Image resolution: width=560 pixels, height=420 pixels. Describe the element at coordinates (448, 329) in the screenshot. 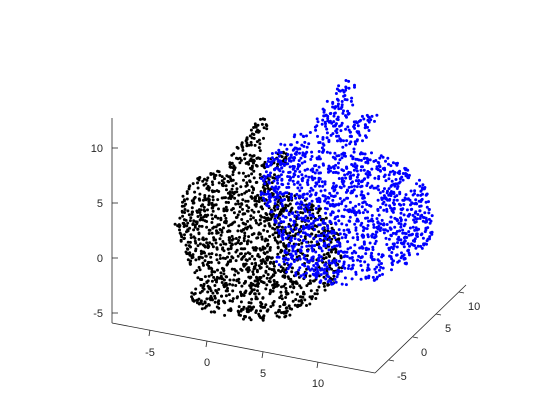

I see `y-tick-label: 5` at that location.